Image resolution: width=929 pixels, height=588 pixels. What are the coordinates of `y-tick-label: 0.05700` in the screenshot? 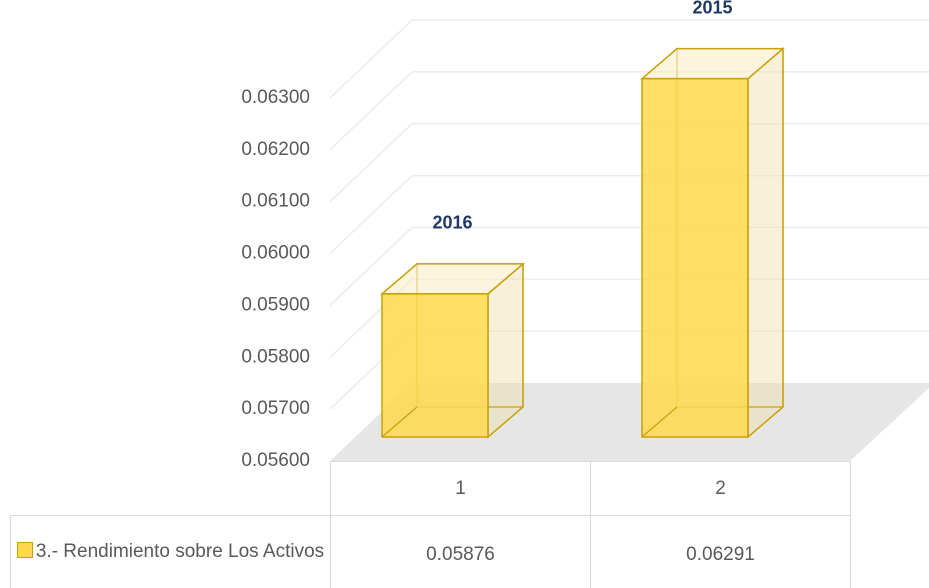 It's located at (275, 408).